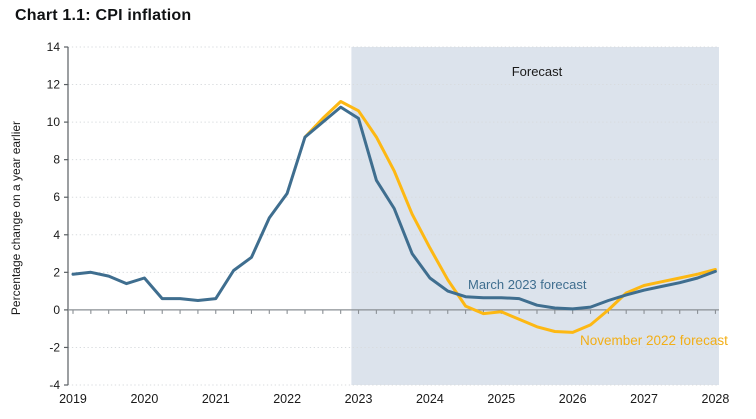 Image resolution: width=756 pixels, height=419 pixels. What do you see at coordinates (56, 160) in the screenshot?
I see `y-tick-label: 8` at bounding box center [56, 160].